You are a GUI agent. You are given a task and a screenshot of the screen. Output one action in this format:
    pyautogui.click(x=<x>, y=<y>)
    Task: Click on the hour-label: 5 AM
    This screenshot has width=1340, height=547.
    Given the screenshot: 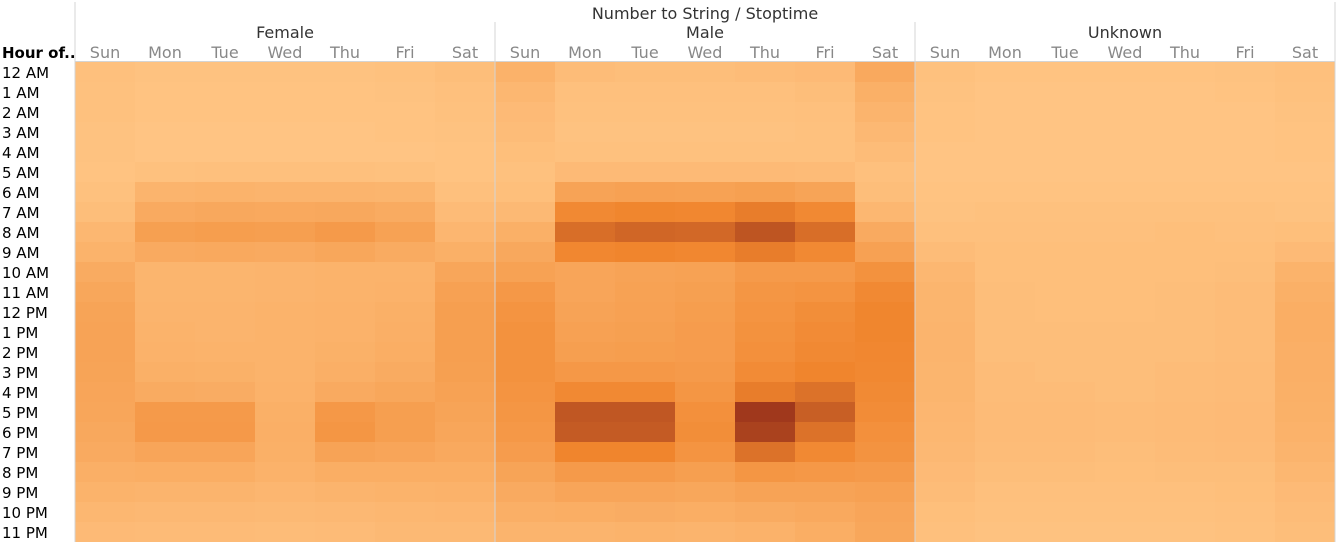 What is the action you would take?
    pyautogui.click(x=21, y=173)
    